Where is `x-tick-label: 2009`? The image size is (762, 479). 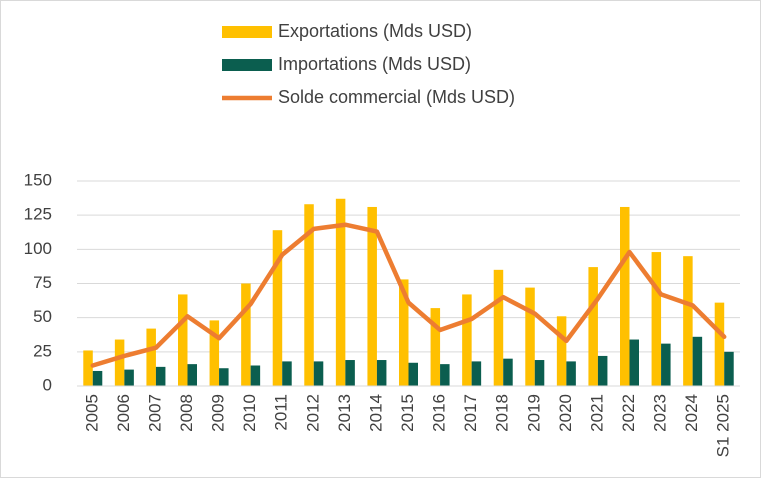 x-tick-label: 2009 is located at coordinates (218, 413).